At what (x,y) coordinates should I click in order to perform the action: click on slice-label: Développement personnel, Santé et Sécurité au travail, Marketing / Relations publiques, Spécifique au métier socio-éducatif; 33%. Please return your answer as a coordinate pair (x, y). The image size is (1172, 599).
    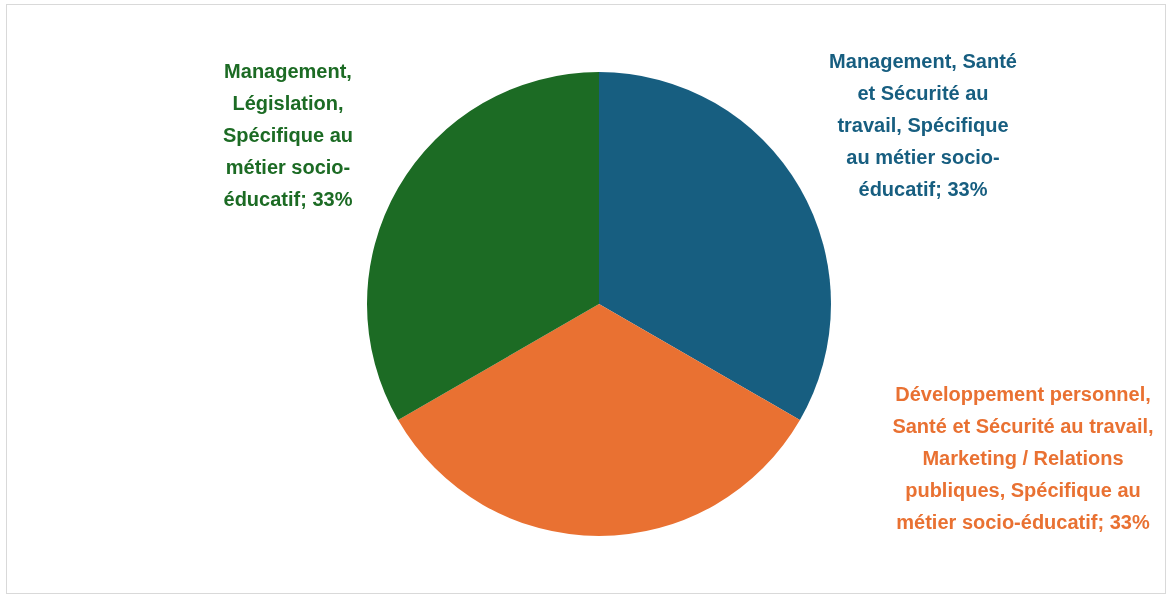
    Looking at the image, I should click on (1023, 457).